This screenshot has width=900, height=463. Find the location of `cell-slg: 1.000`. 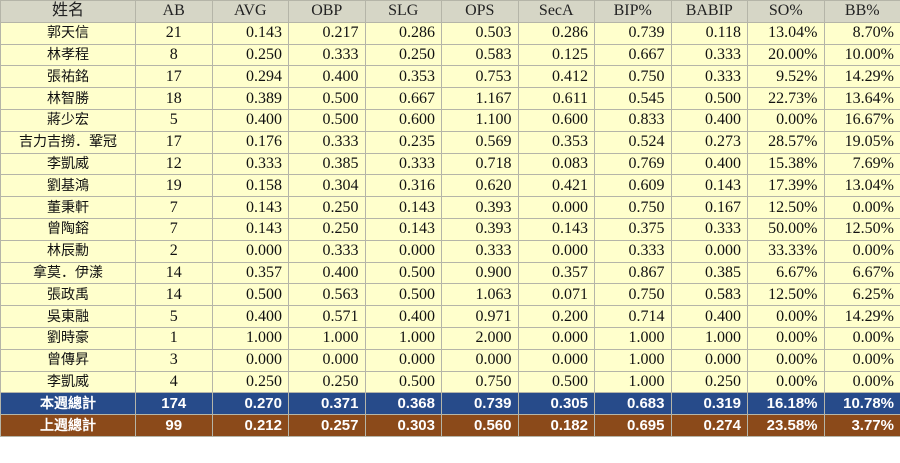

cell-slg: 1.000 is located at coordinates (403, 338).